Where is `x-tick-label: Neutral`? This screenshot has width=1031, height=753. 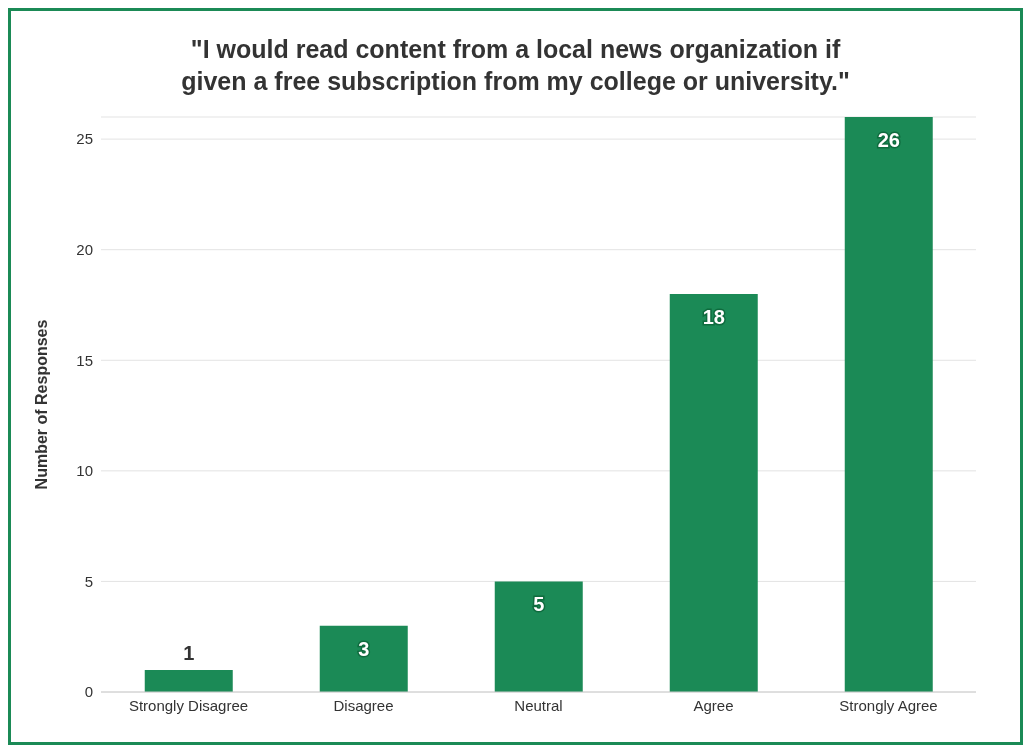 x-tick-label: Neutral is located at coordinates (538, 705).